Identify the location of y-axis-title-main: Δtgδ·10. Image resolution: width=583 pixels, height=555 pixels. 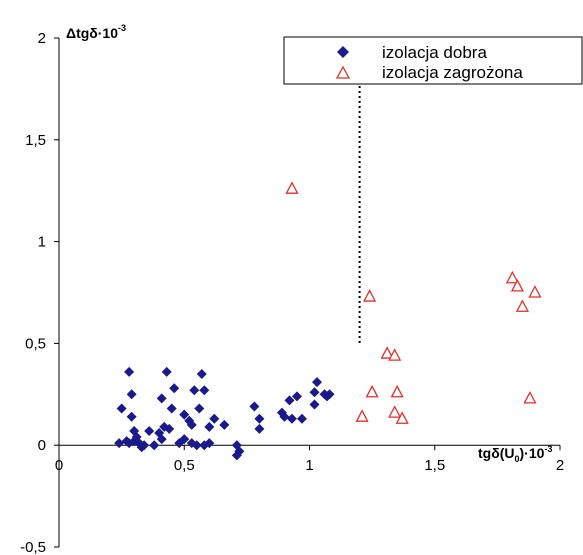
(92, 33).